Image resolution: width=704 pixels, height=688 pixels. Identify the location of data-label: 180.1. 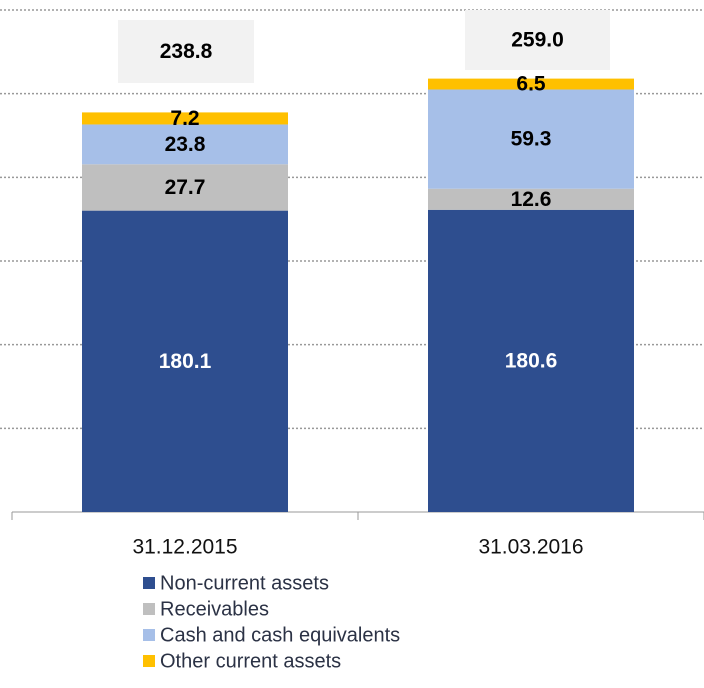
(185, 361).